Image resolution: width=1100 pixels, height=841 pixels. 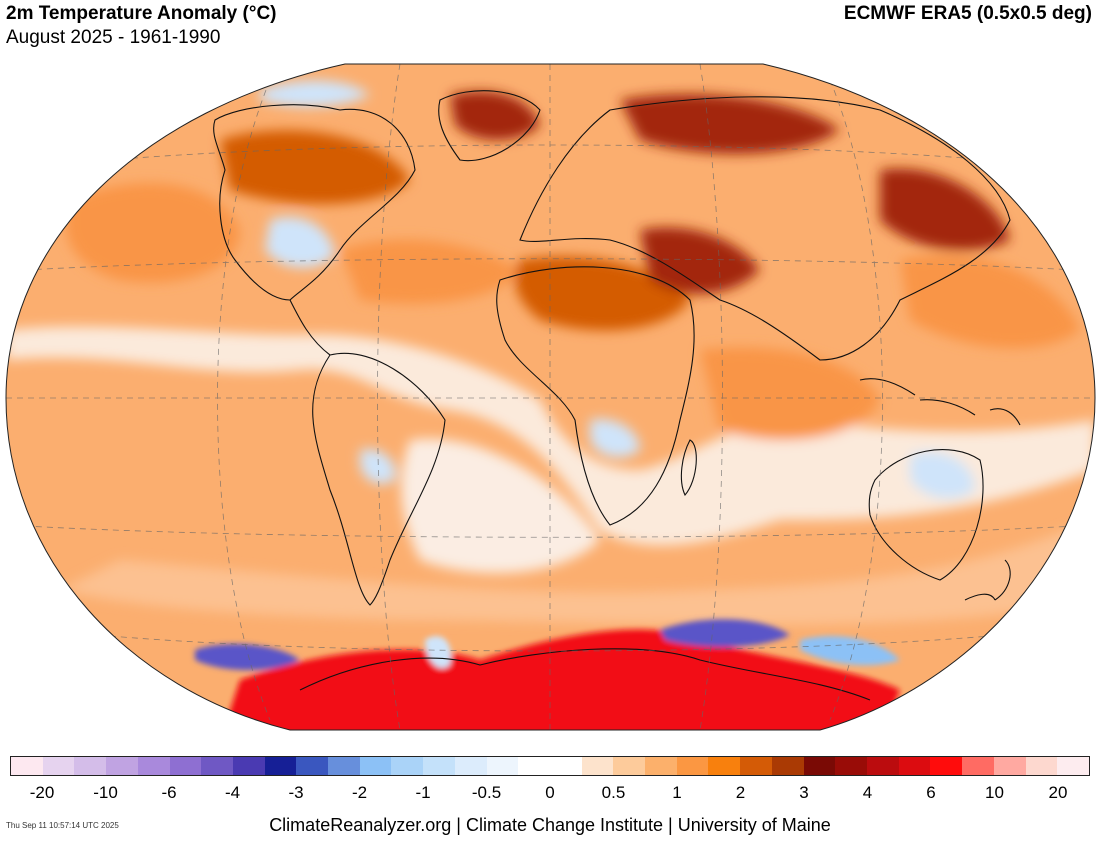 What do you see at coordinates (577, 572) in the screenshot?
I see `southern-ocean-neutral` at bounding box center [577, 572].